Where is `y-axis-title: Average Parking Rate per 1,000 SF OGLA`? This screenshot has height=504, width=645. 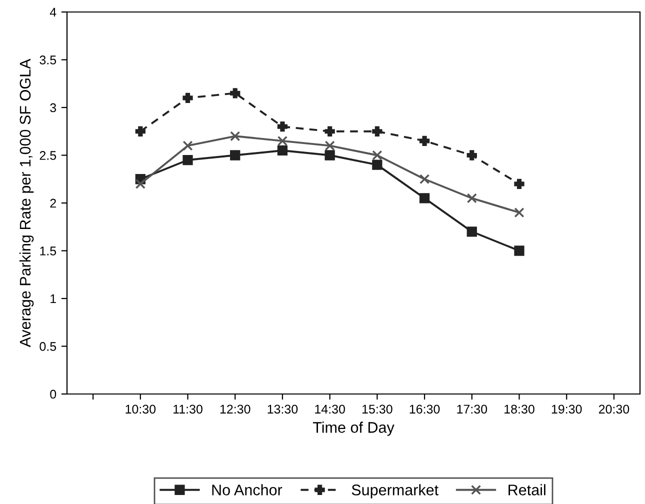
y-axis-title: Average Parking Rate per 1,000 SF OGLA is located at coordinates (26, 203).